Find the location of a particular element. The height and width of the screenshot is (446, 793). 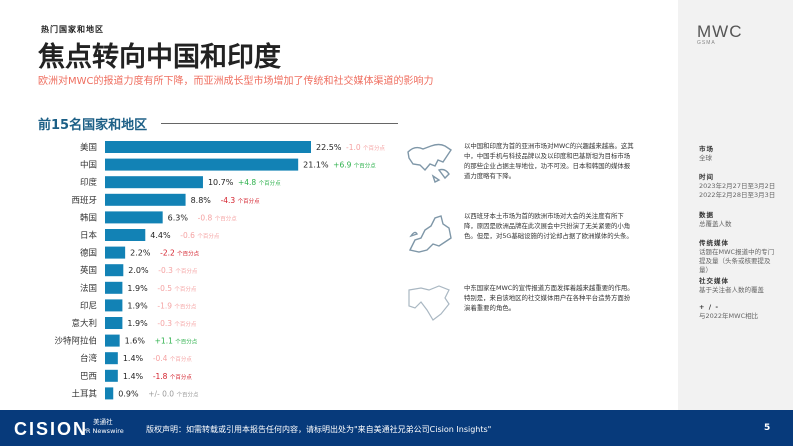

meta-time: 时间 2023年2月27日至3月2日 2022年2月28日至3月3日 is located at coordinates (737, 186).